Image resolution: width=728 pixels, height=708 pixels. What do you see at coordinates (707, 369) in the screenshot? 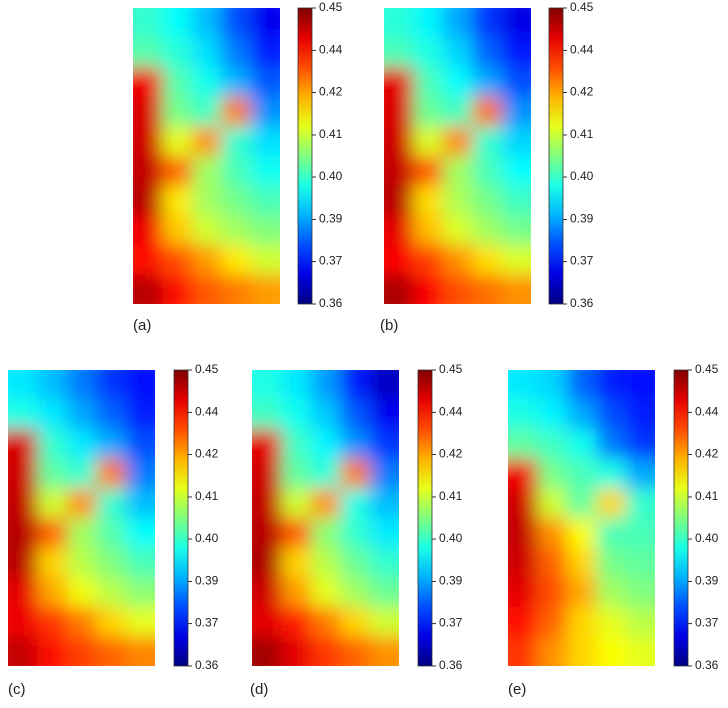
I see `colorbar-tick-label: 0.45` at bounding box center [707, 369].